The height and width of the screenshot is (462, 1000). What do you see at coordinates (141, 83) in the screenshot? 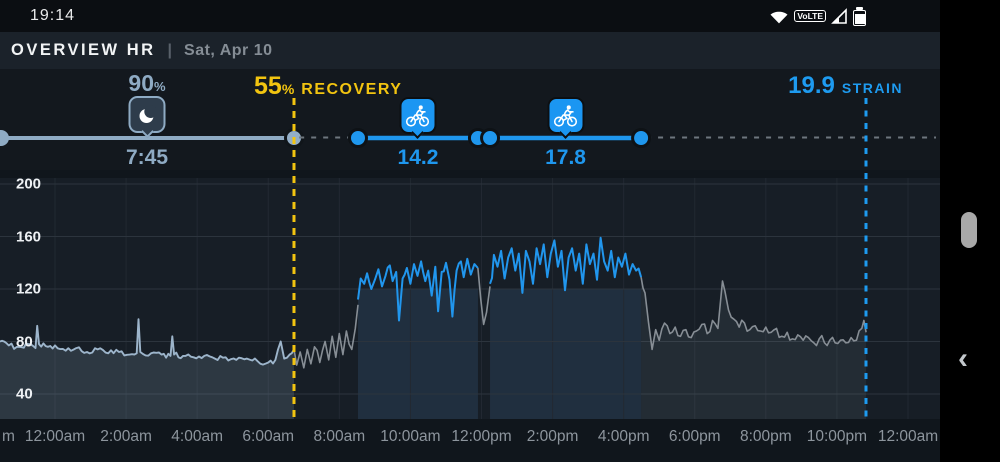
I see `sleep-score-value: 90` at bounding box center [141, 83].